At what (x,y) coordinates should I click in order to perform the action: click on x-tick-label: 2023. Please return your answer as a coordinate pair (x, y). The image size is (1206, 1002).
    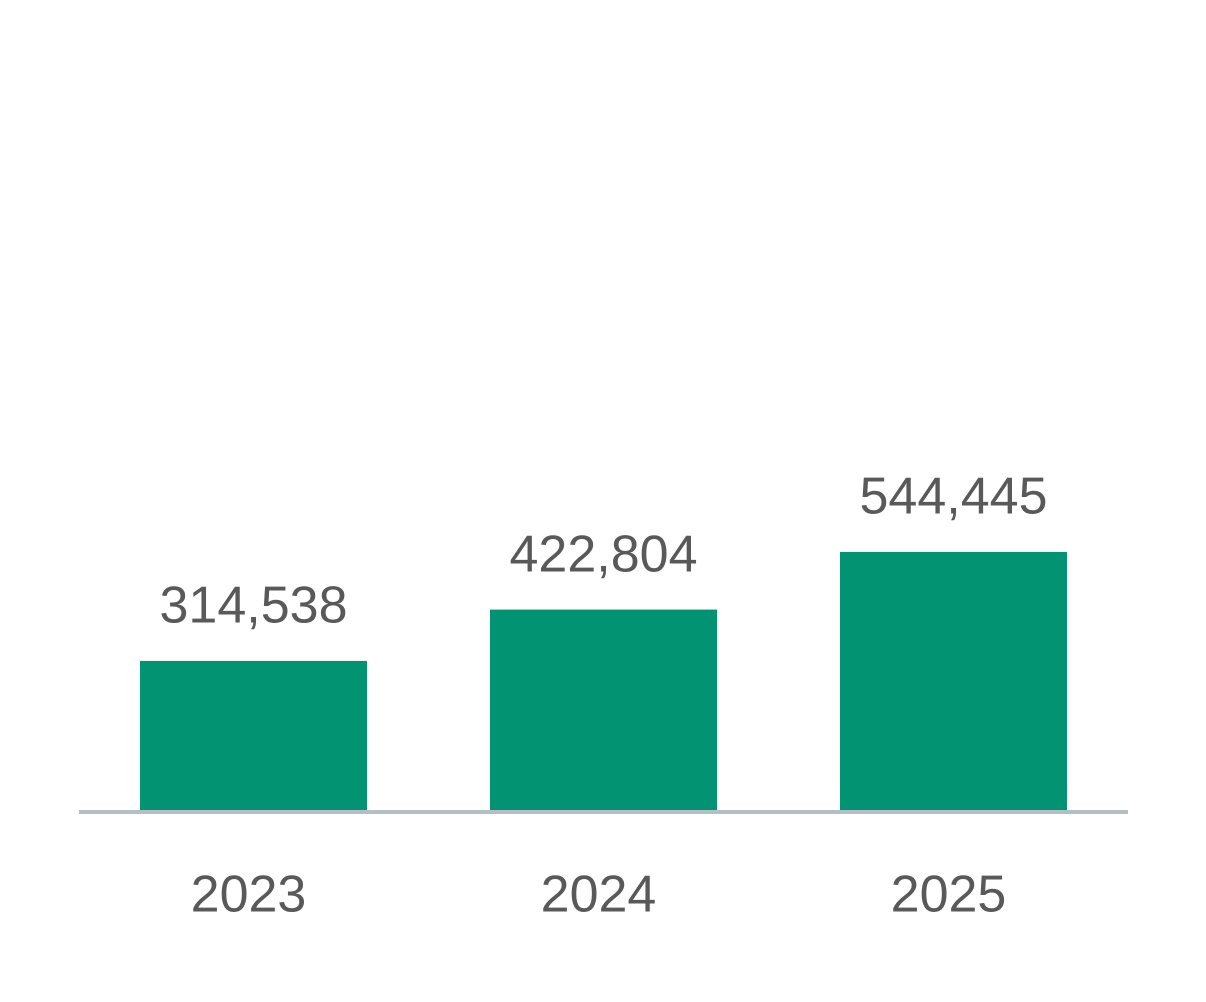
    Looking at the image, I should click on (249, 895).